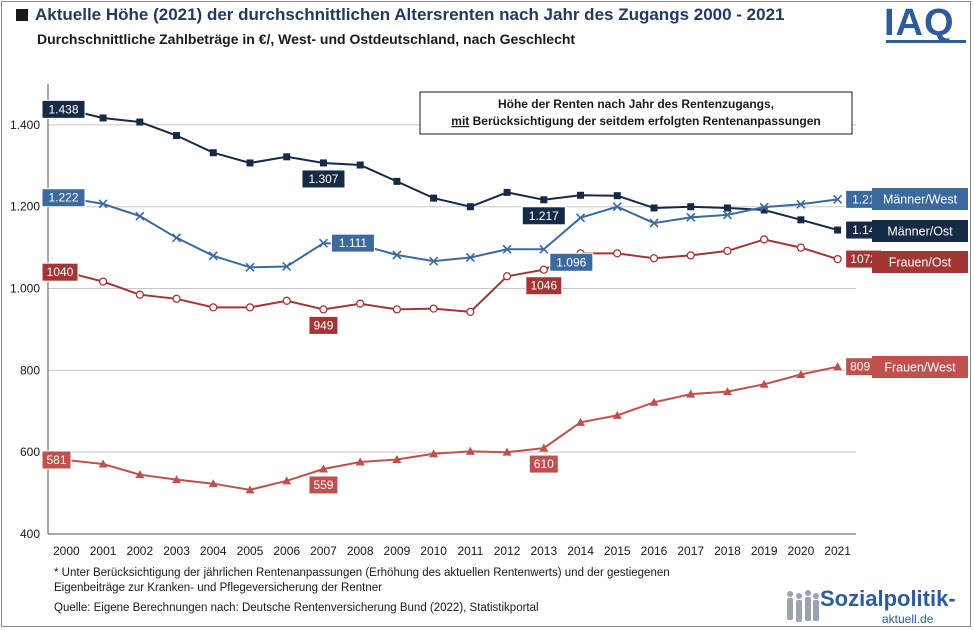 Image resolution: width=974 pixels, height=630 pixels. What do you see at coordinates (764, 551) in the screenshot?
I see `x-tick-label-2019: 2019` at bounding box center [764, 551].